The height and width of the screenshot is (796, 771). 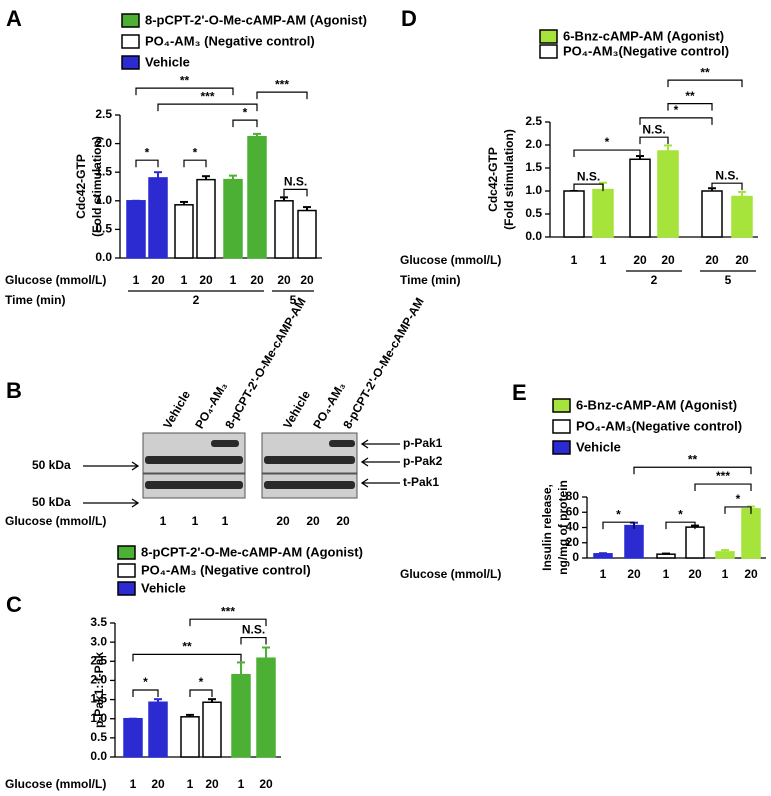 I want to click on y-tick-label: 2.0, so click(x=533, y=144).